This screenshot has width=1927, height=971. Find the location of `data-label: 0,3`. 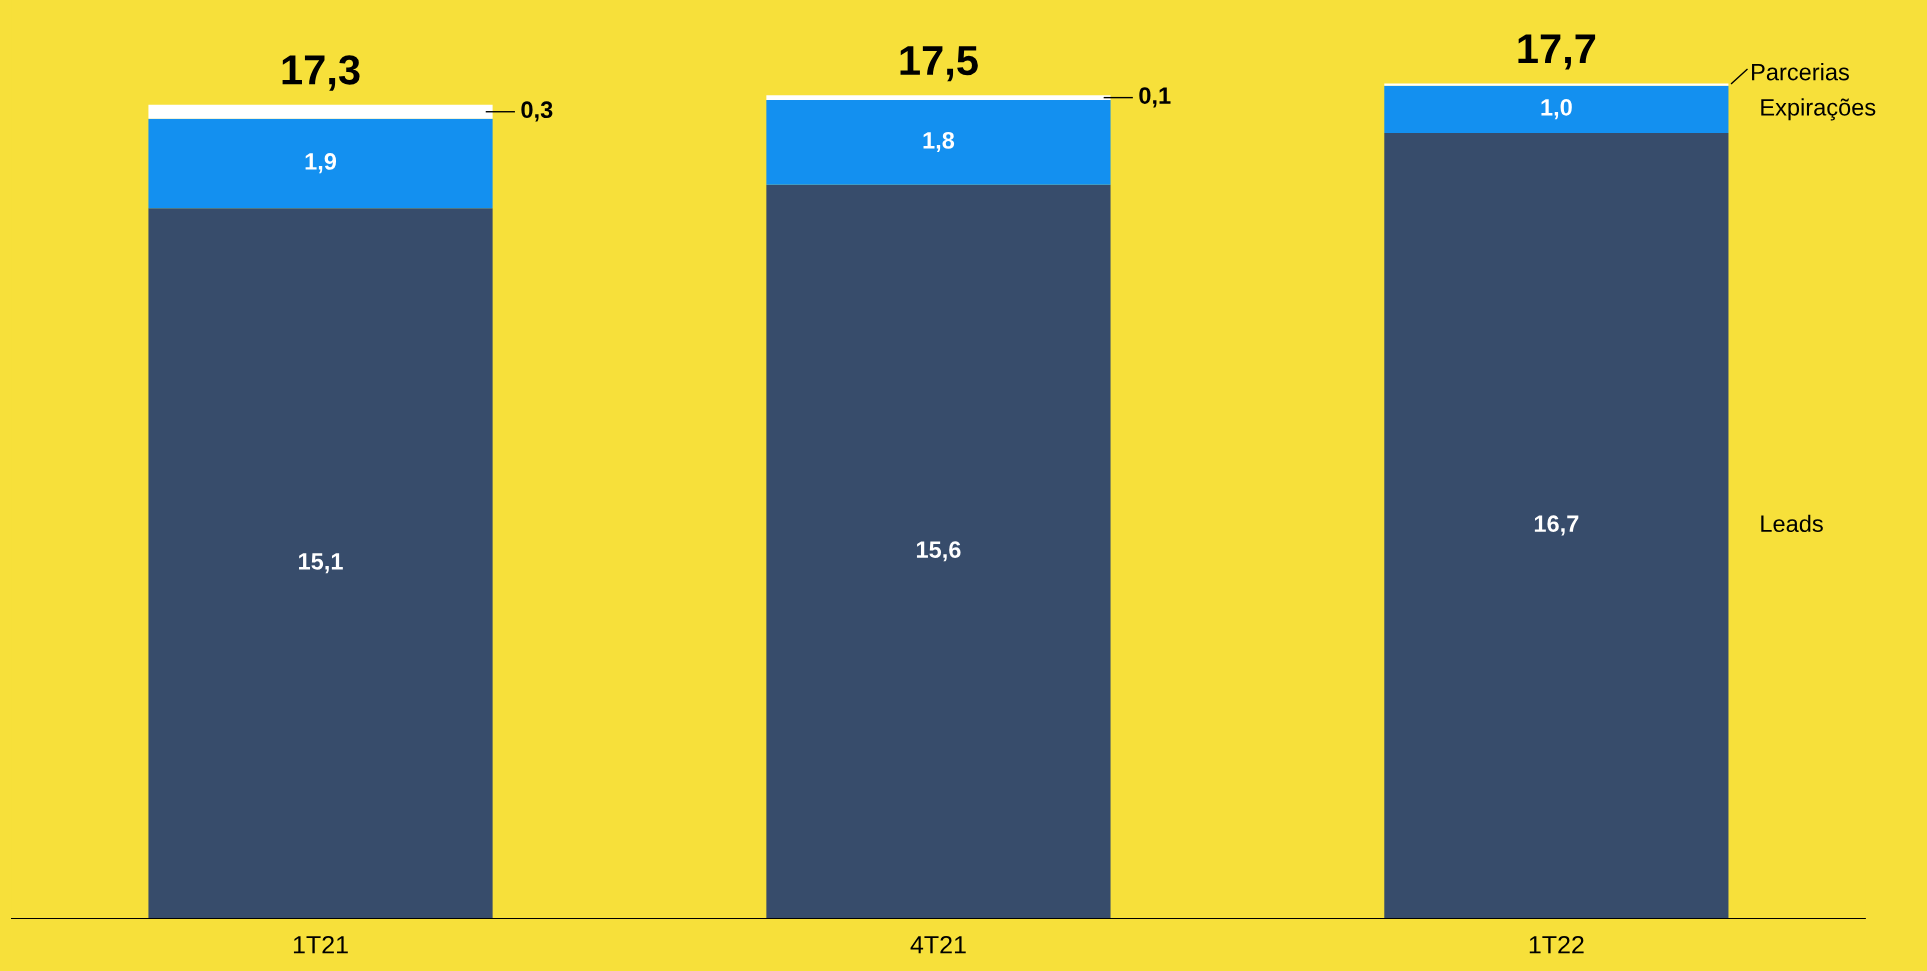

data-label: 0,3 is located at coordinates (537, 111).